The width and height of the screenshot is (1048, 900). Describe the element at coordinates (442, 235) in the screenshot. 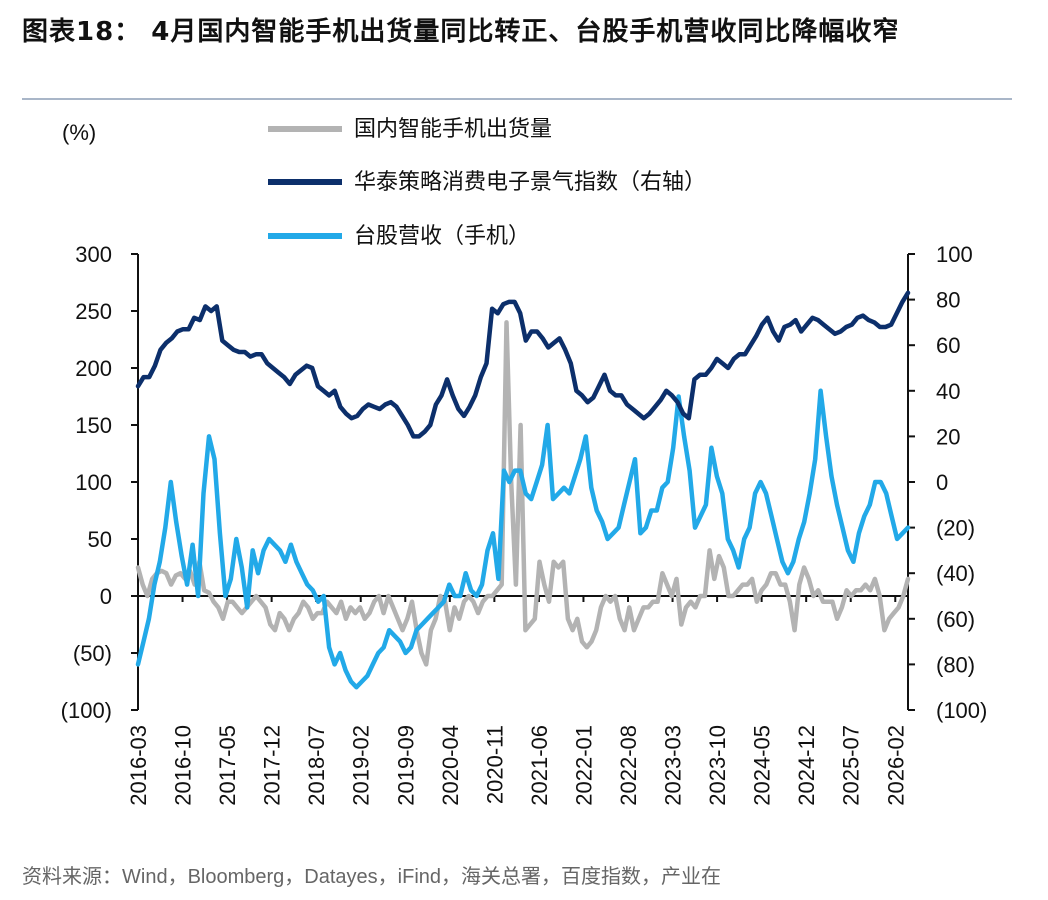

I see `legend-label-revenue: 台股营收（手机）` at that location.